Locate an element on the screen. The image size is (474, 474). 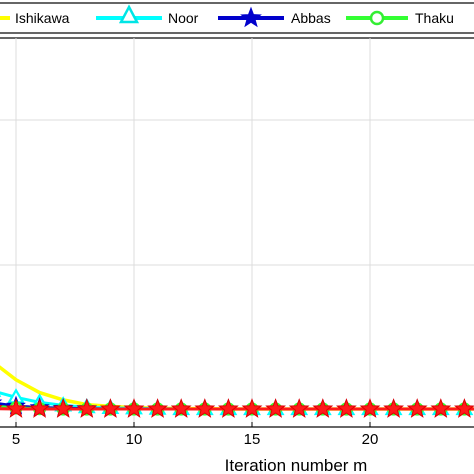
legend-marker-noor is located at coordinates (129, 14).